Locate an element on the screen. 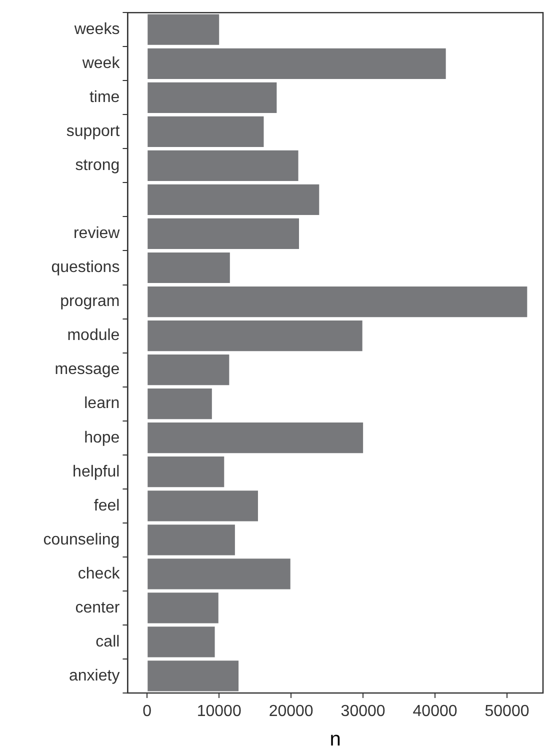 Image resolution: width=546 pixels, height=752 pixels. y-tick-label: anxiety is located at coordinates (94, 675).